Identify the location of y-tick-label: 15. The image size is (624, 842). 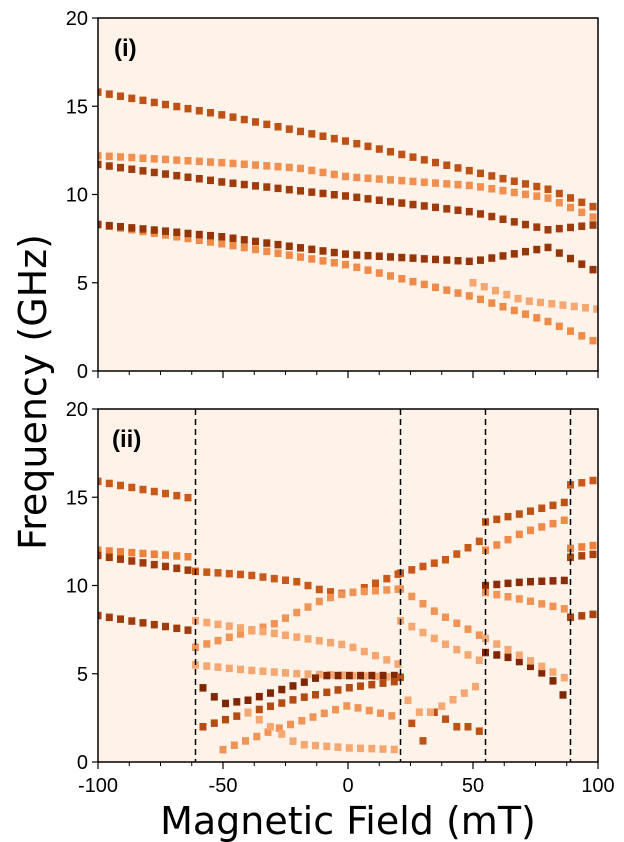
(77, 107).